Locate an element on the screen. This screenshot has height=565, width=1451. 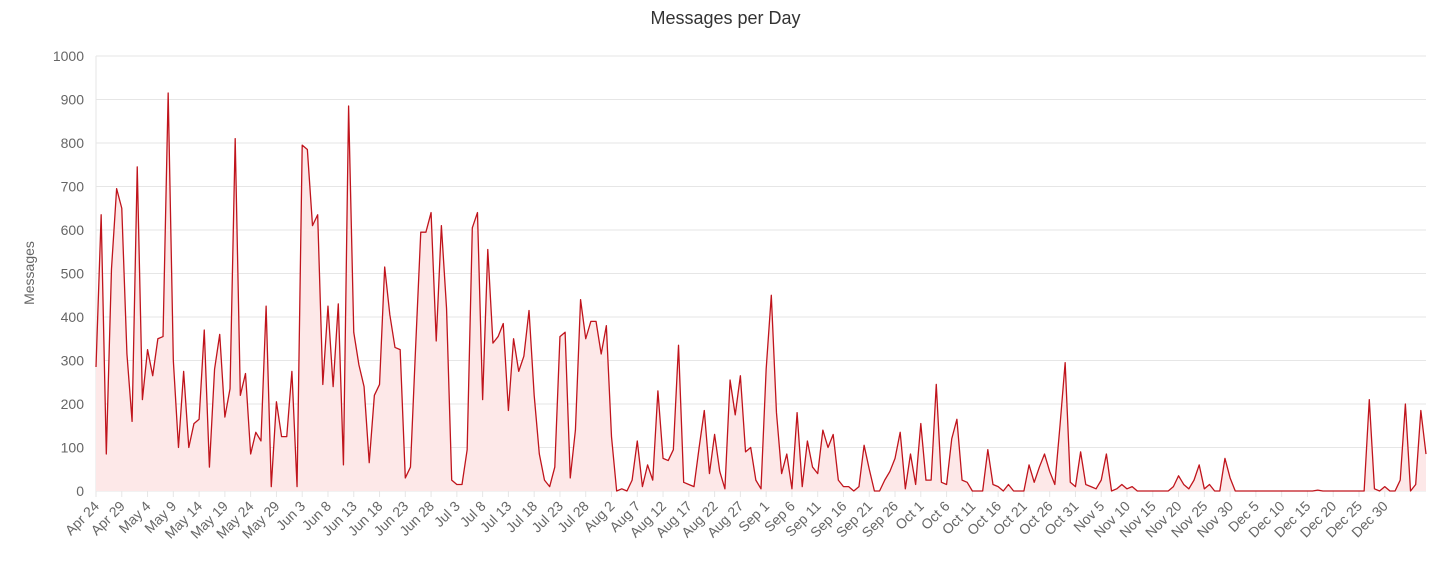
chart-title: Messages per Day is located at coordinates (725, 18).